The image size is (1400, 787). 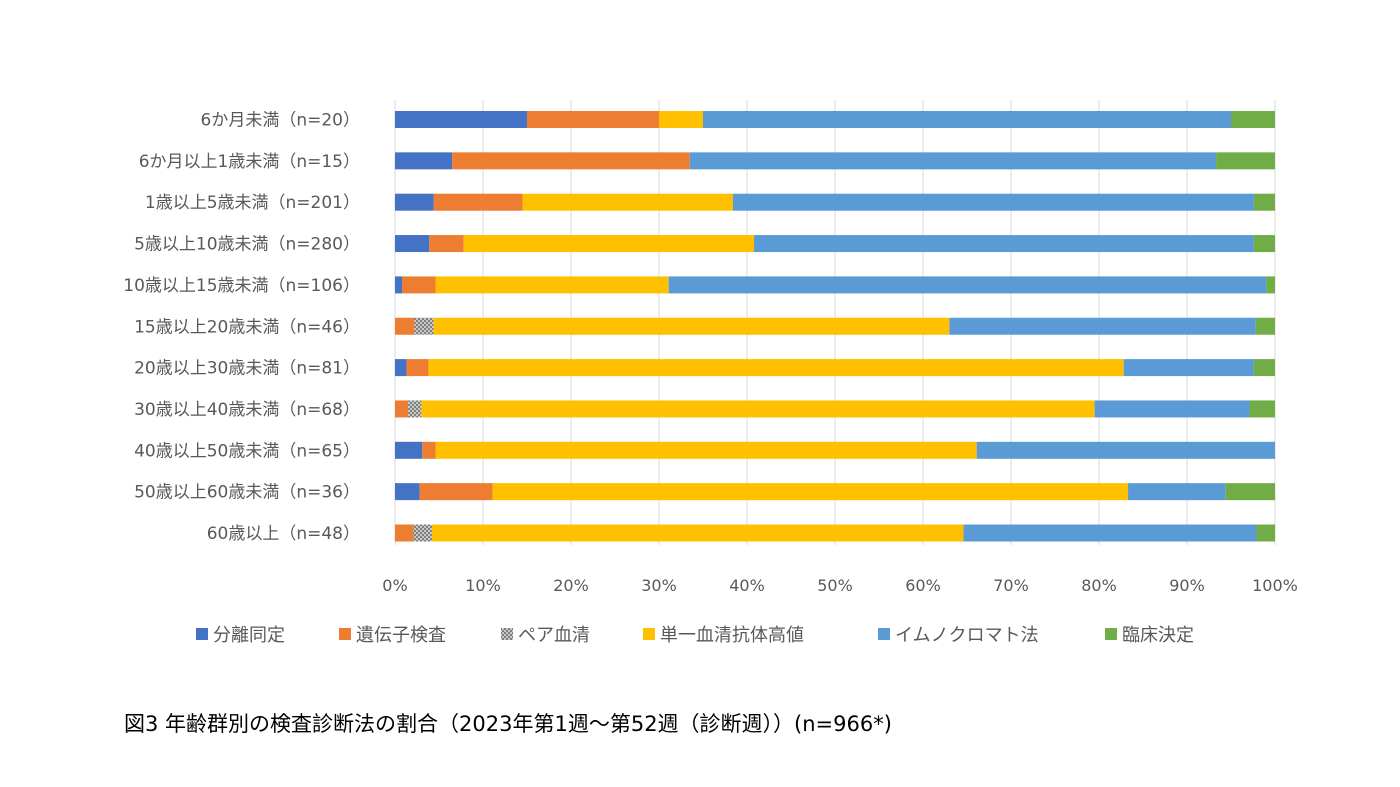 I want to click on x-axis-tick-labels: 0% 10% 20% 30% 40% 50% 60% 70% 80% 90% 100%, so click(x=840, y=585).